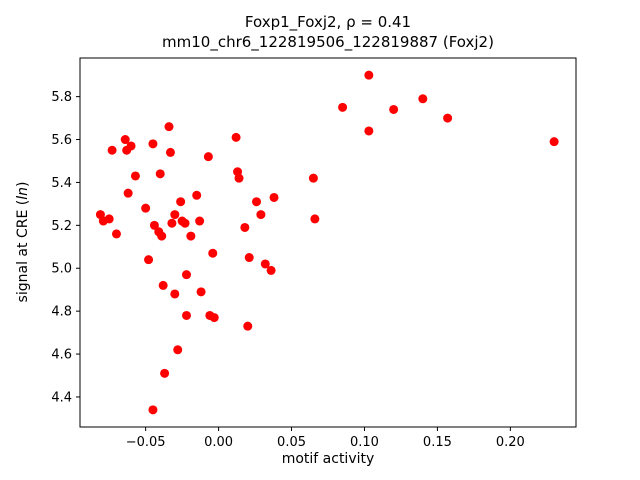  I want to click on x-tick-label: 0.15, so click(437, 442).